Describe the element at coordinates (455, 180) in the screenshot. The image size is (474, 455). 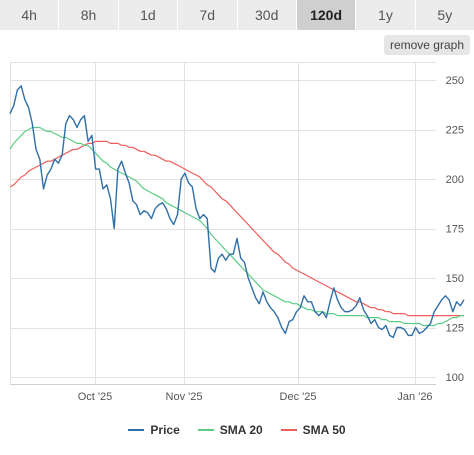
I see `y-tick-label: 200` at that location.